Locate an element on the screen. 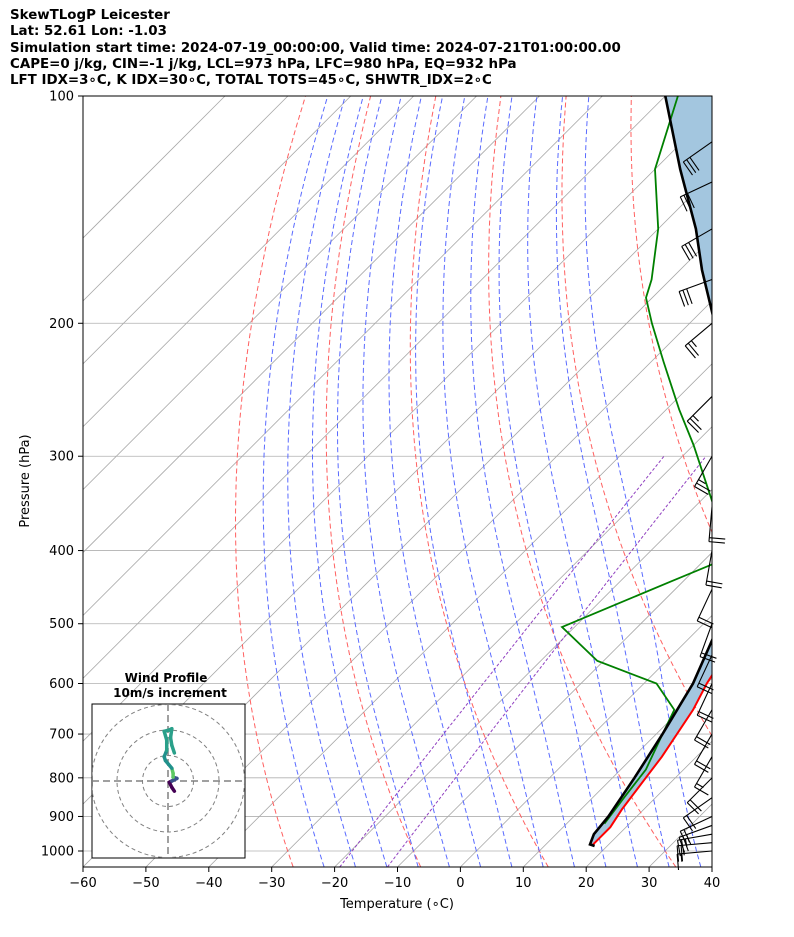  parcel-path-line is located at coordinates (650, 472).